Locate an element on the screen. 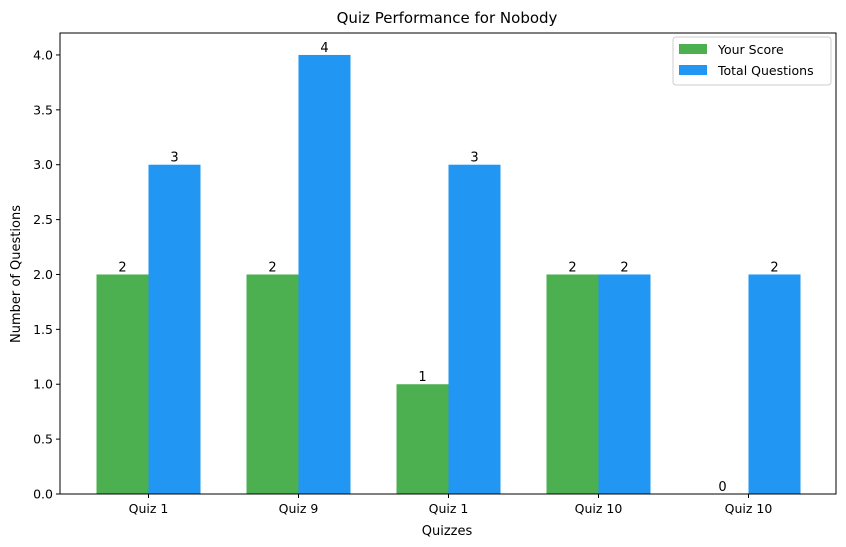 The height and width of the screenshot is (547, 846). y-axis-label: Number of Questions is located at coordinates (16, 274).